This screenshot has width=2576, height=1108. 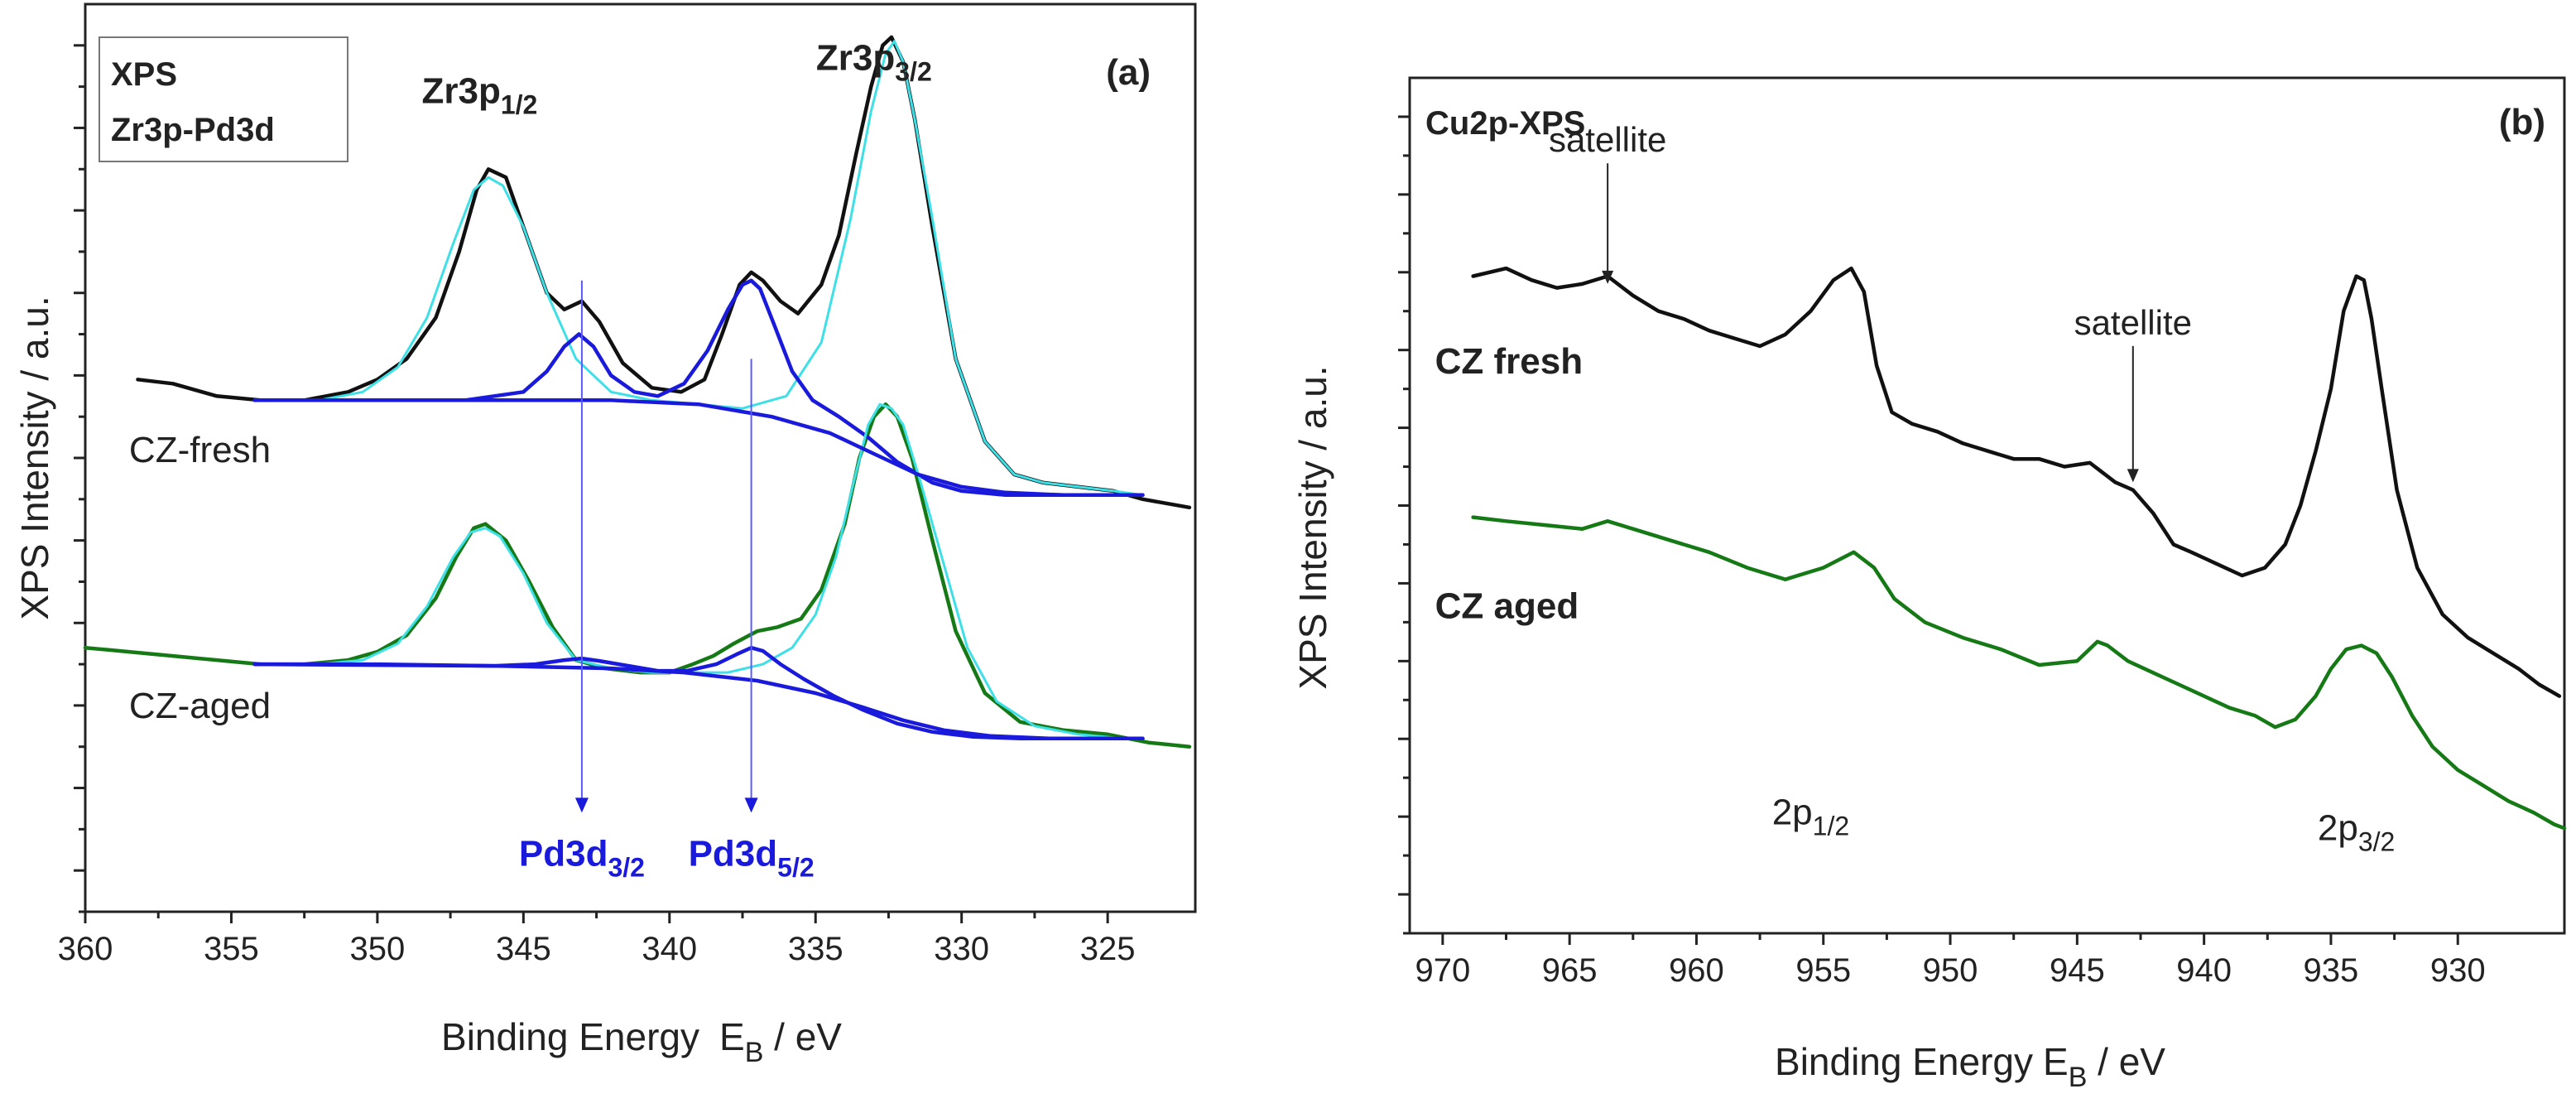 I want to click on series-line-cz-fresh-background, so click(x=698, y=448).